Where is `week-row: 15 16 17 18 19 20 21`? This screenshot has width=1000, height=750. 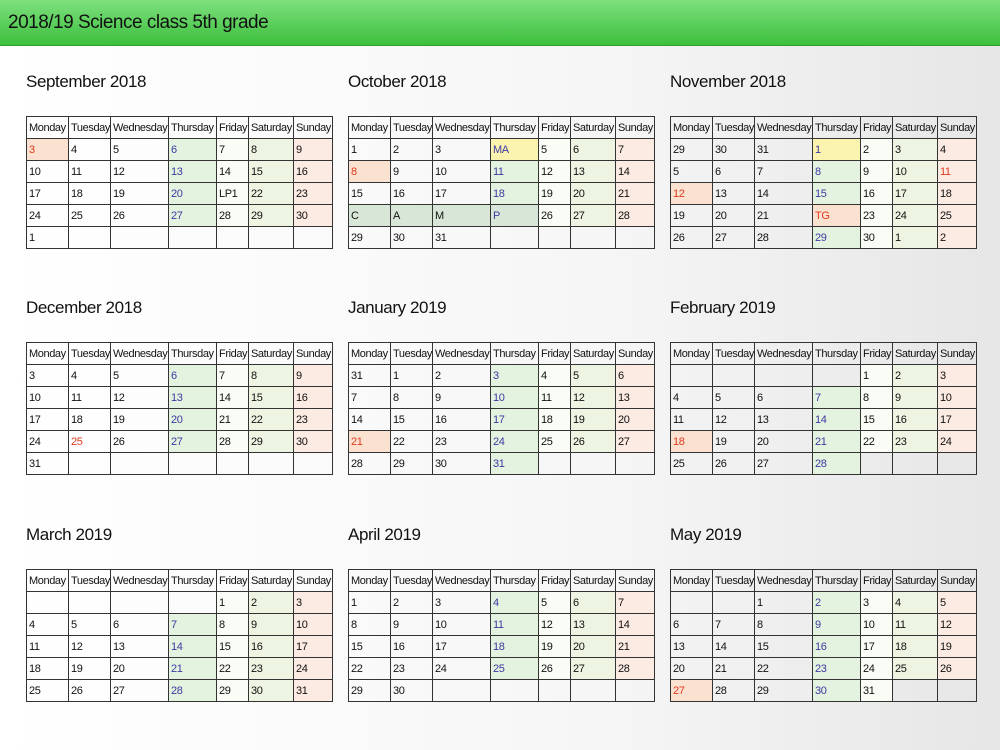 week-row: 15 16 17 18 19 20 21 is located at coordinates (501, 646).